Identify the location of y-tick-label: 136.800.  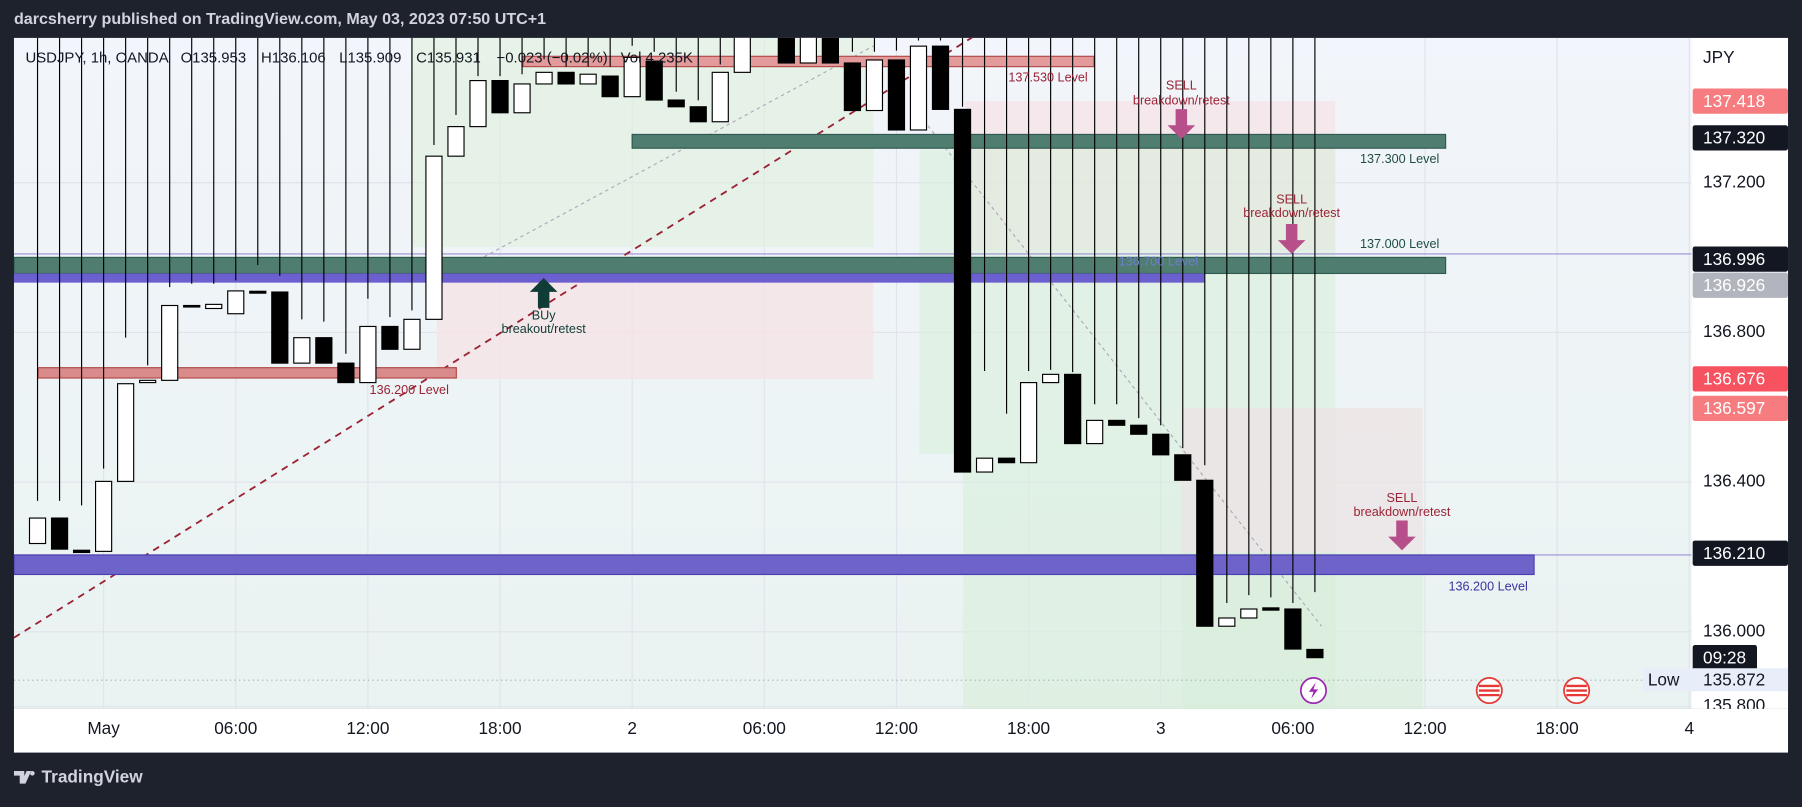
(1734, 331).